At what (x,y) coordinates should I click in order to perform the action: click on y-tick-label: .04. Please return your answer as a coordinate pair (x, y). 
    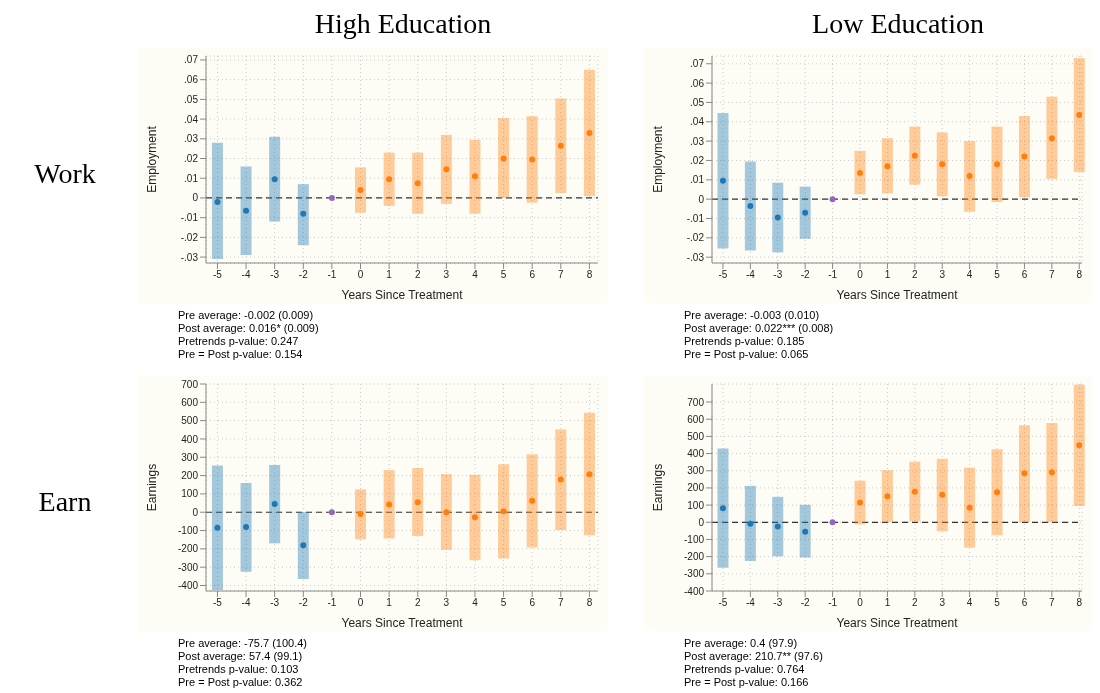
    Looking at the image, I should click on (697, 122).